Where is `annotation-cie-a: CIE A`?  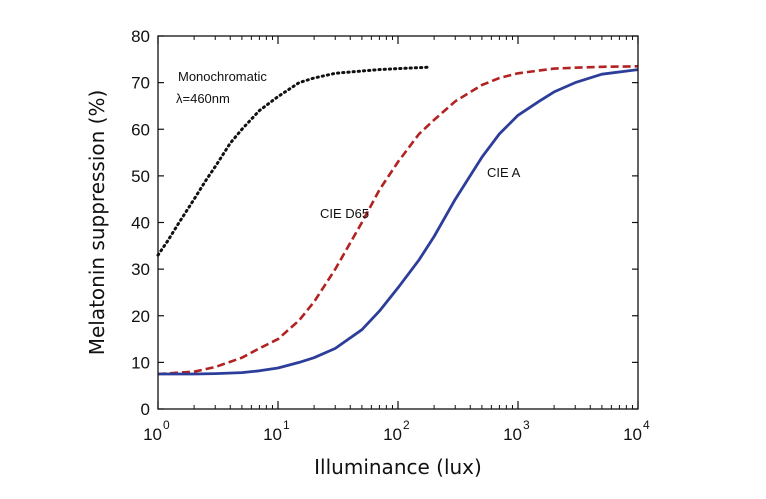
annotation-cie-a: CIE A is located at coordinates (504, 172).